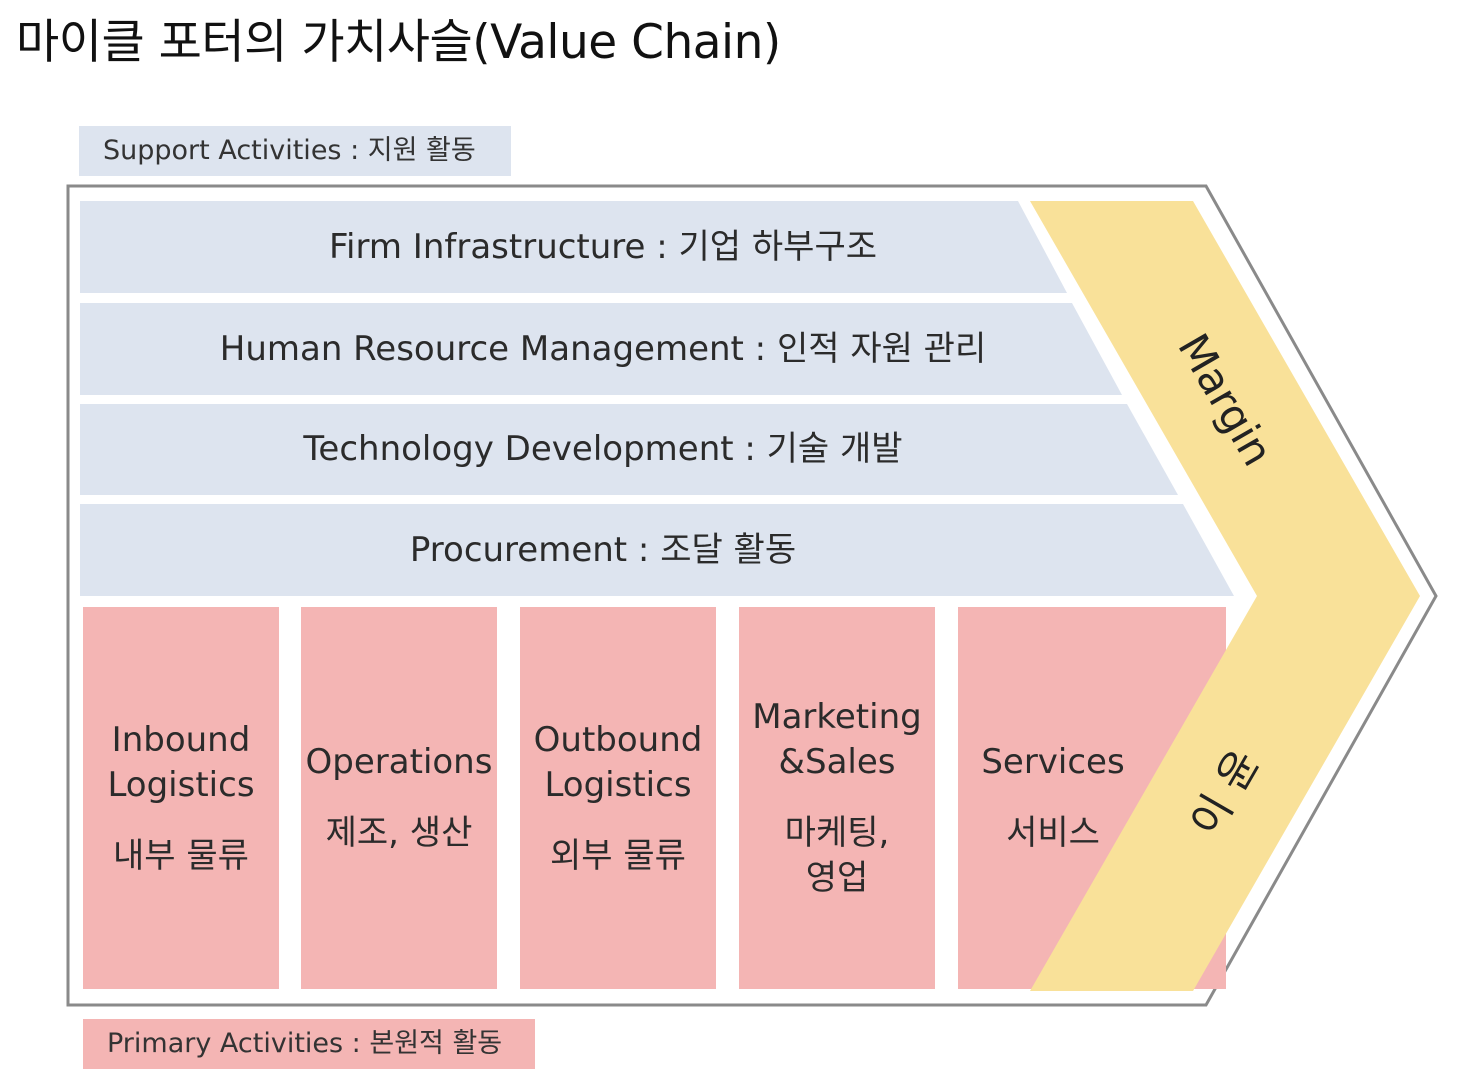 The width and height of the screenshot is (1464, 1090). I want to click on support-label-technology: Technology Development : 기술 개발, so click(603, 449).